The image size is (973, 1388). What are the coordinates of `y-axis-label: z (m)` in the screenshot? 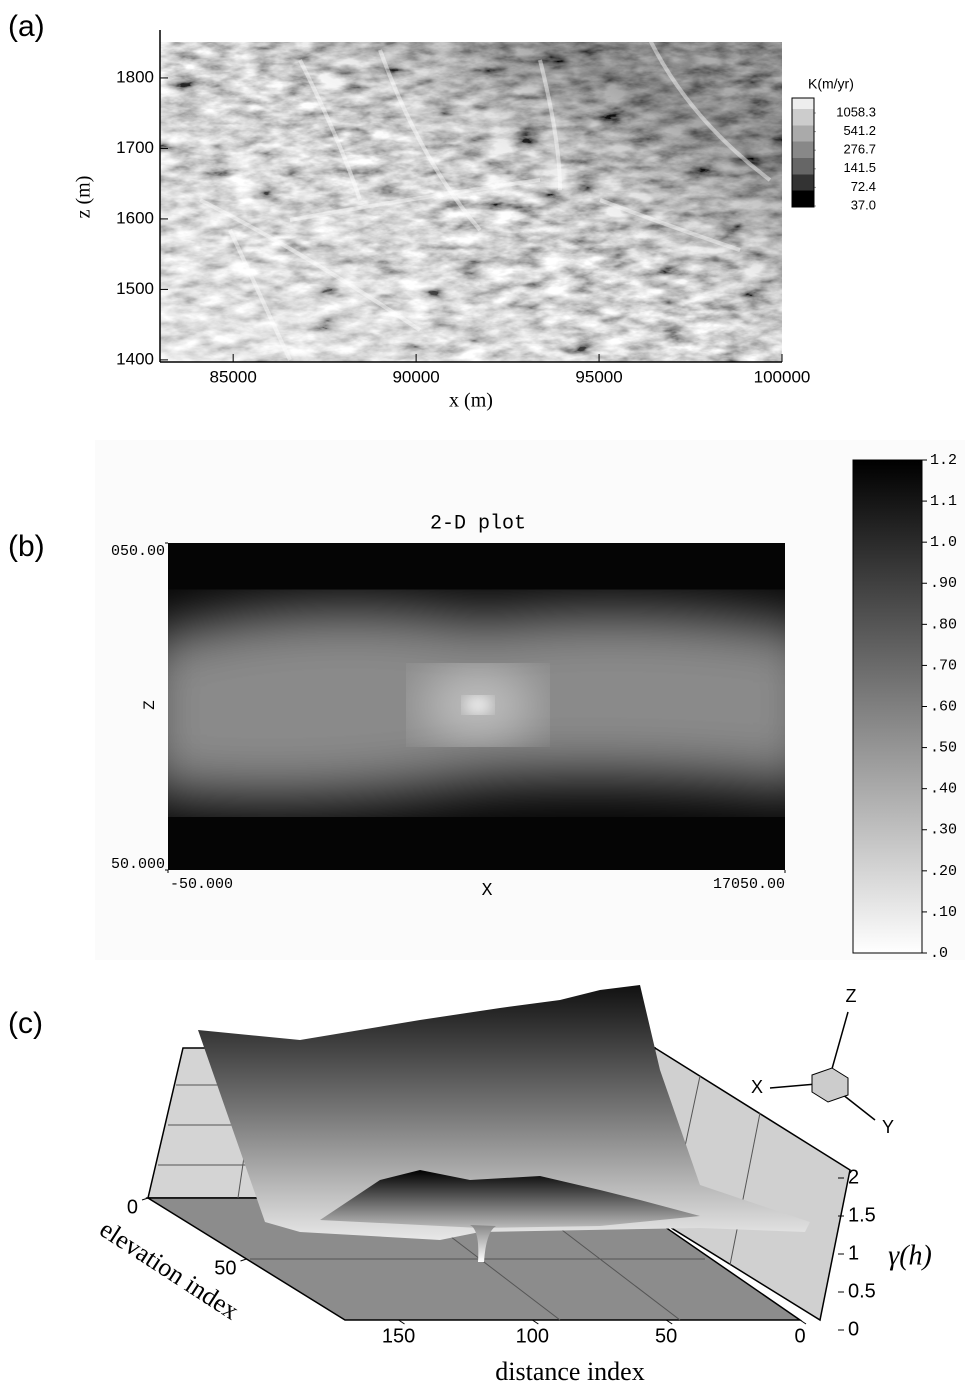 It's located at (84, 197).